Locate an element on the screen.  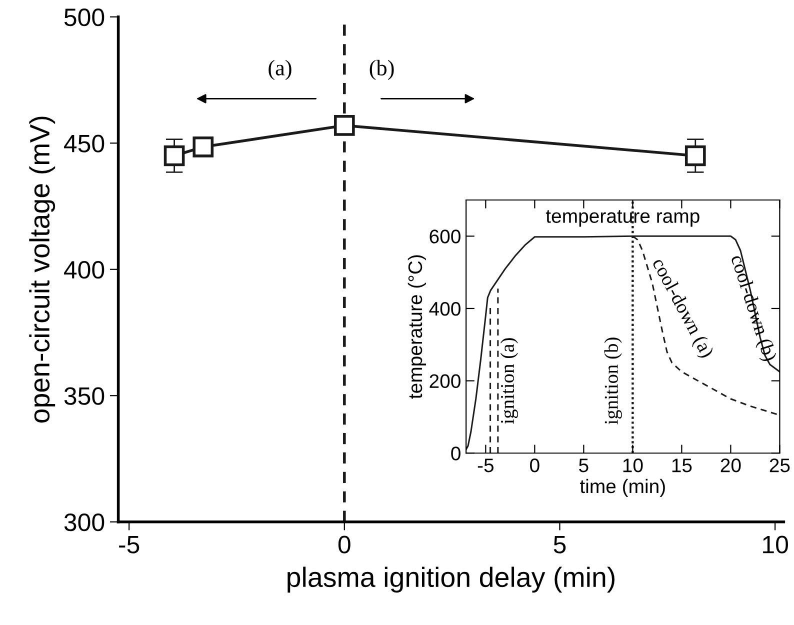
annotation: cool-down (b) is located at coordinates (752, 309).